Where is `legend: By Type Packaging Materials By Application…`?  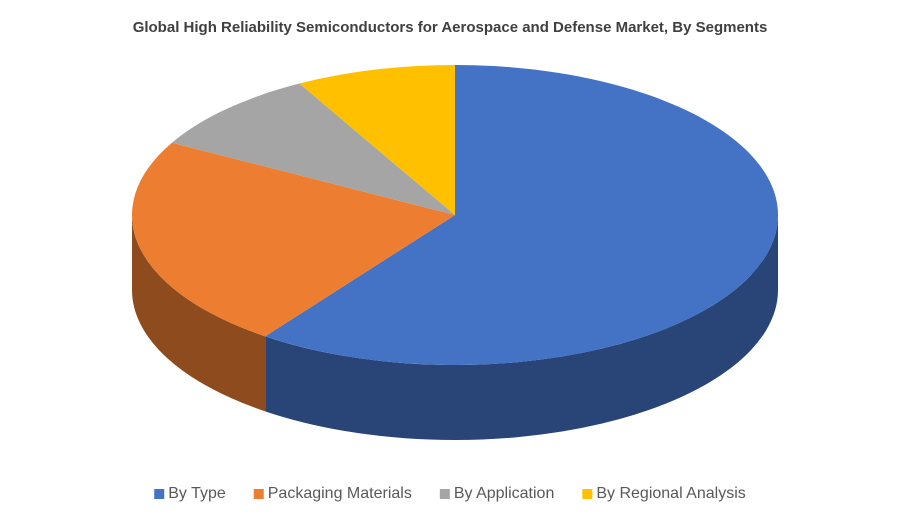 legend: By Type Packaging Materials By Application… is located at coordinates (450, 493).